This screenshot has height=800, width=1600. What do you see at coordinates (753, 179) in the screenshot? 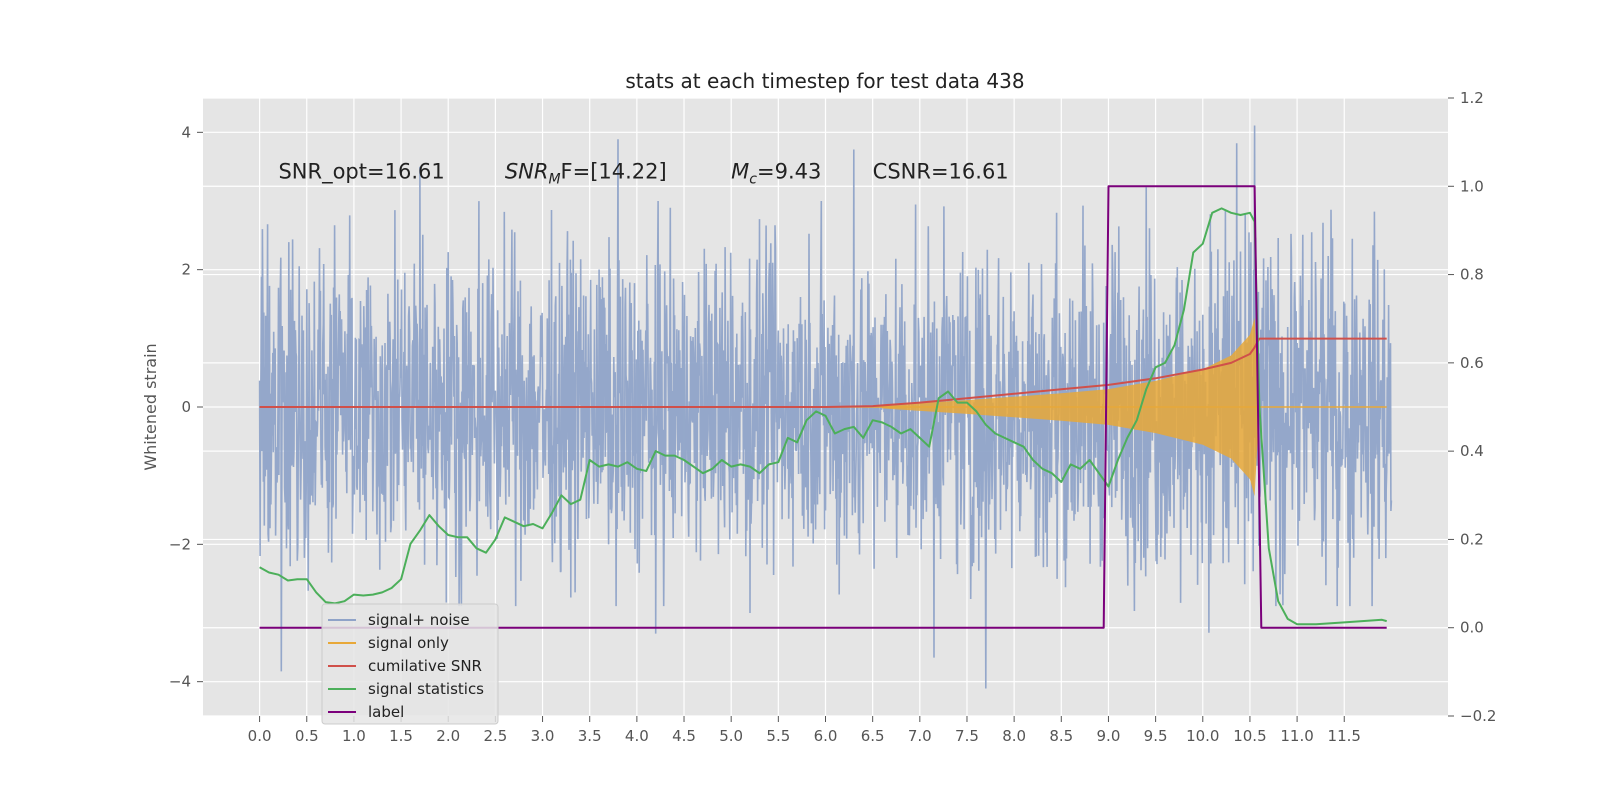
I see `annotation-sub: c` at bounding box center [753, 179].